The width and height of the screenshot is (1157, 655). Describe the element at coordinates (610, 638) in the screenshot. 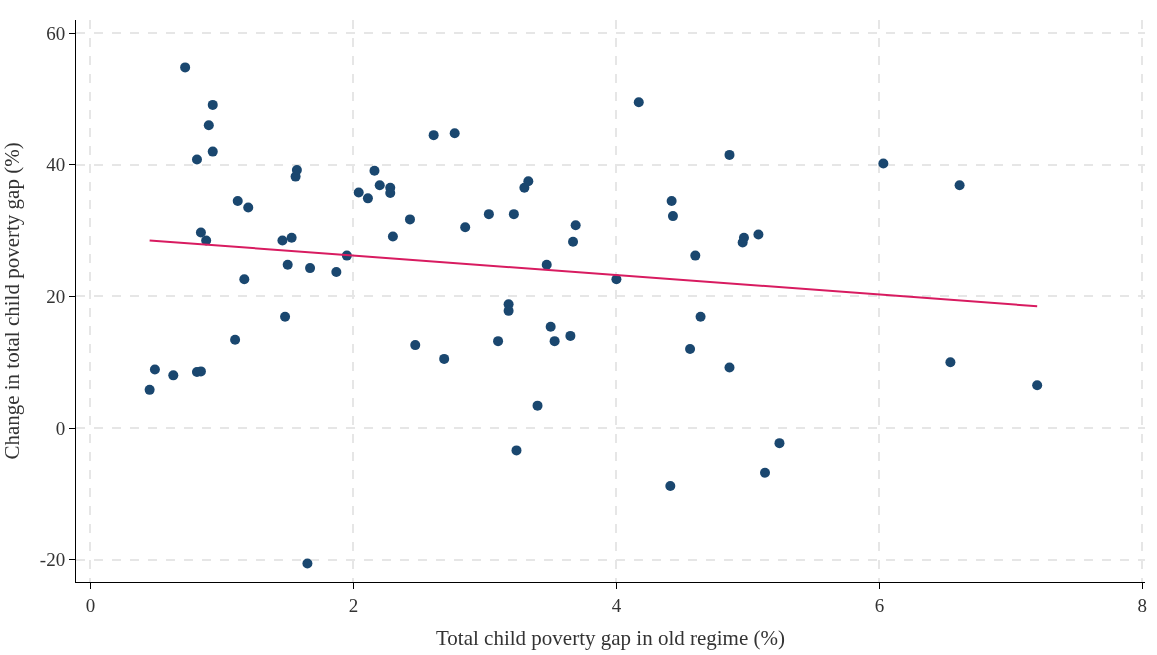

I see `x-axis-title: Total child poverty gap in old regime (%)` at that location.